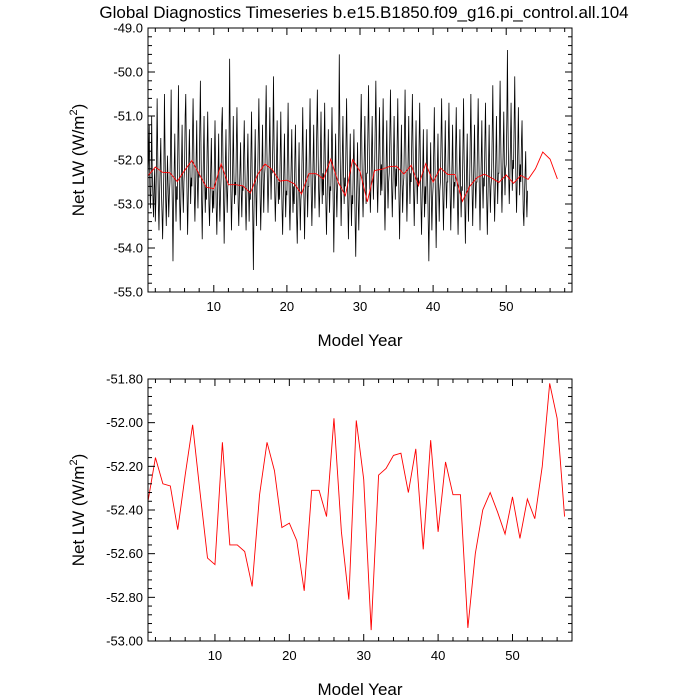  Describe the element at coordinates (124, 379) in the screenshot. I see `y-tick-label: -51.80` at that location.